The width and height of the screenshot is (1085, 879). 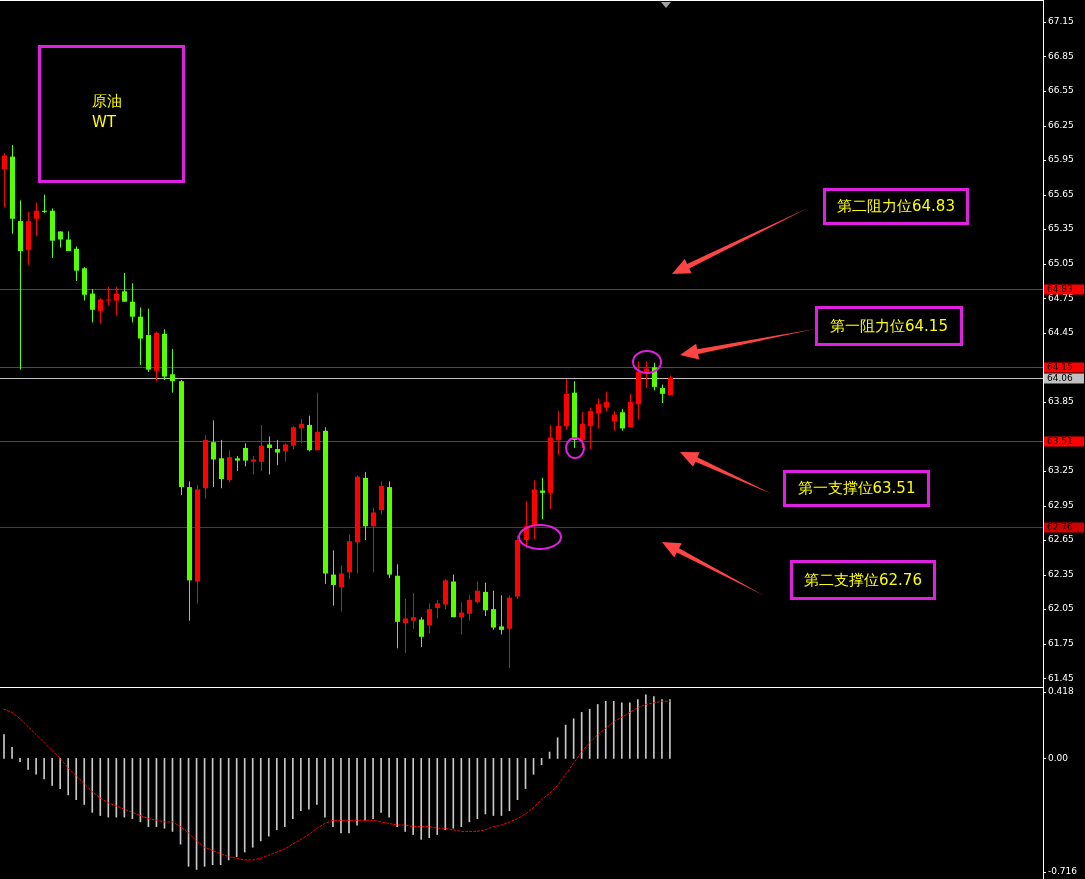 I want to click on ref-line-label: 64.83, so click(x=1060, y=288).